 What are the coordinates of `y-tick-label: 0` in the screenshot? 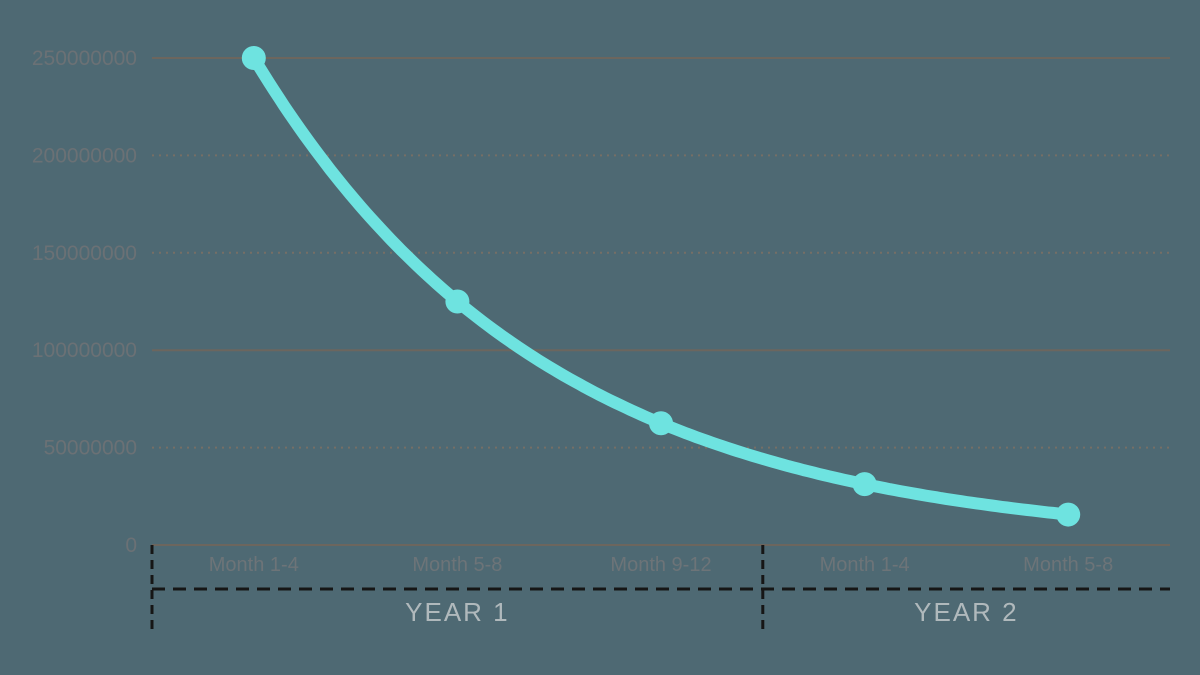 It's located at (131, 545).